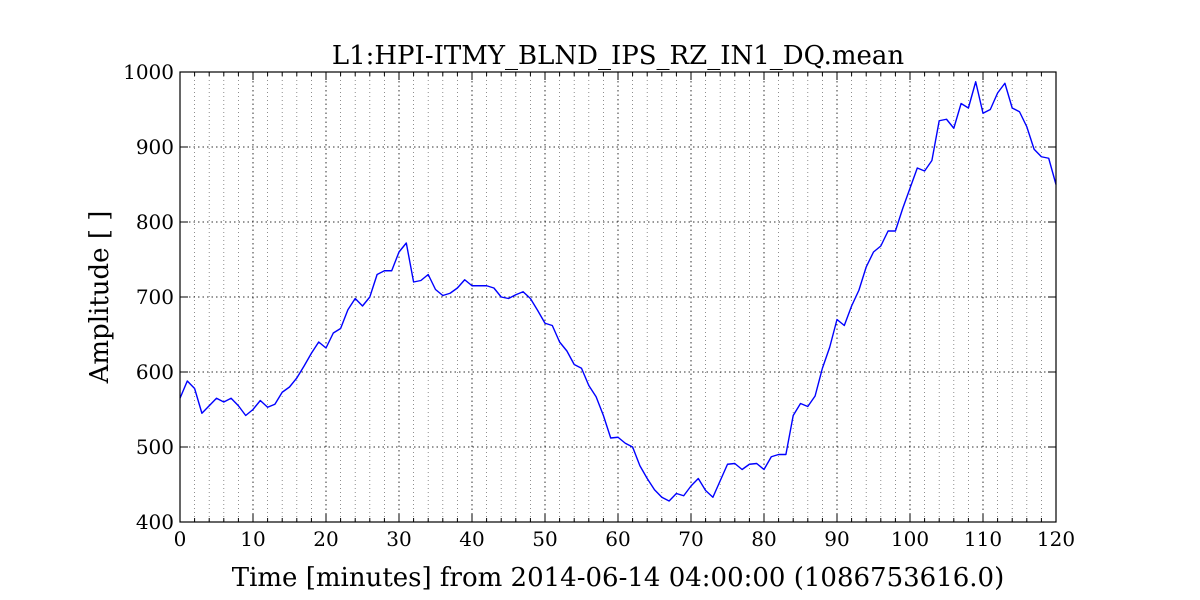  What do you see at coordinates (155, 372) in the screenshot?
I see `y-tick-label: 600` at bounding box center [155, 372].